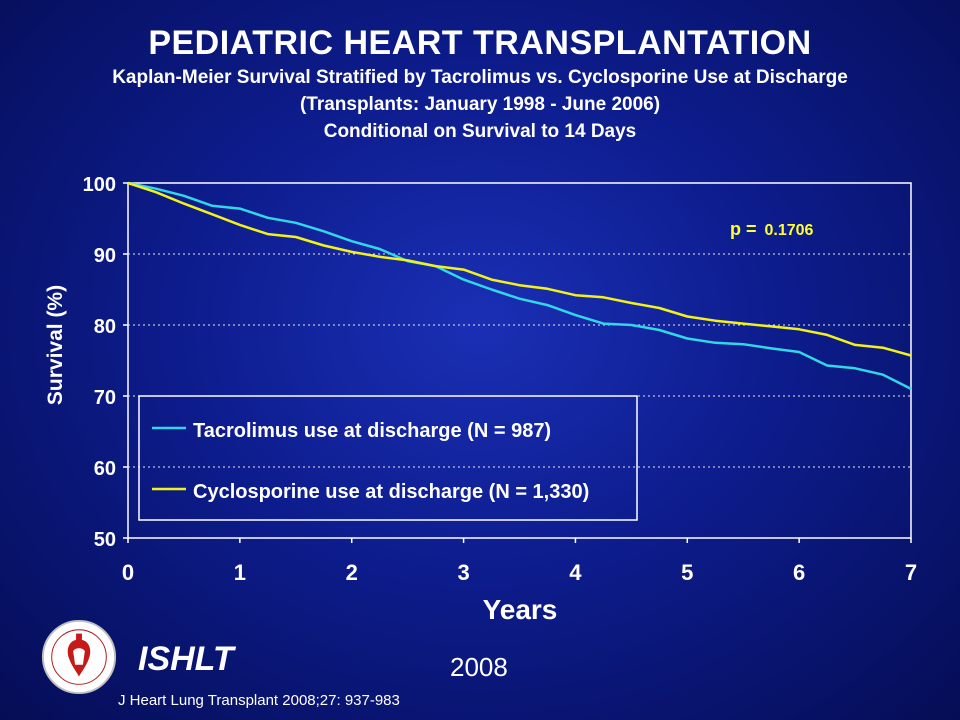 This screenshot has height=720, width=960. Describe the element at coordinates (105, 256) in the screenshot. I see `y-tick-label-90: 90` at that location.